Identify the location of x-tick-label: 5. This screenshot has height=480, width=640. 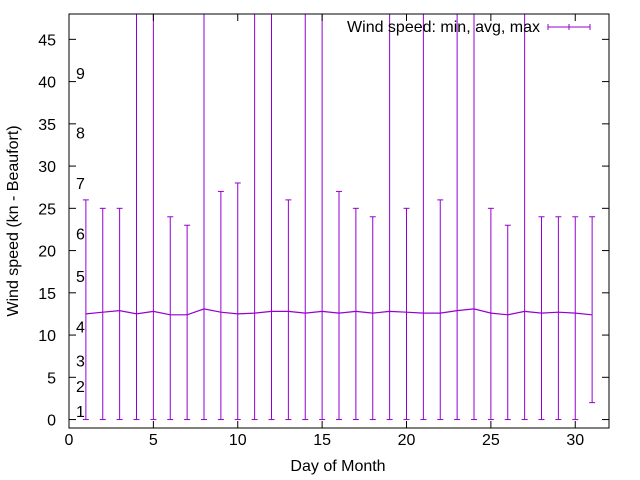
(153, 440).